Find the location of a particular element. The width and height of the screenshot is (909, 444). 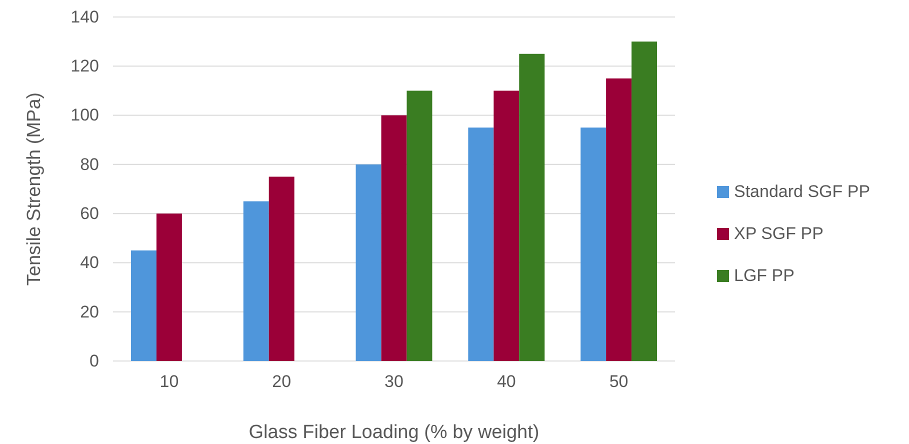

y-tick-label: 80 is located at coordinates (89, 164).